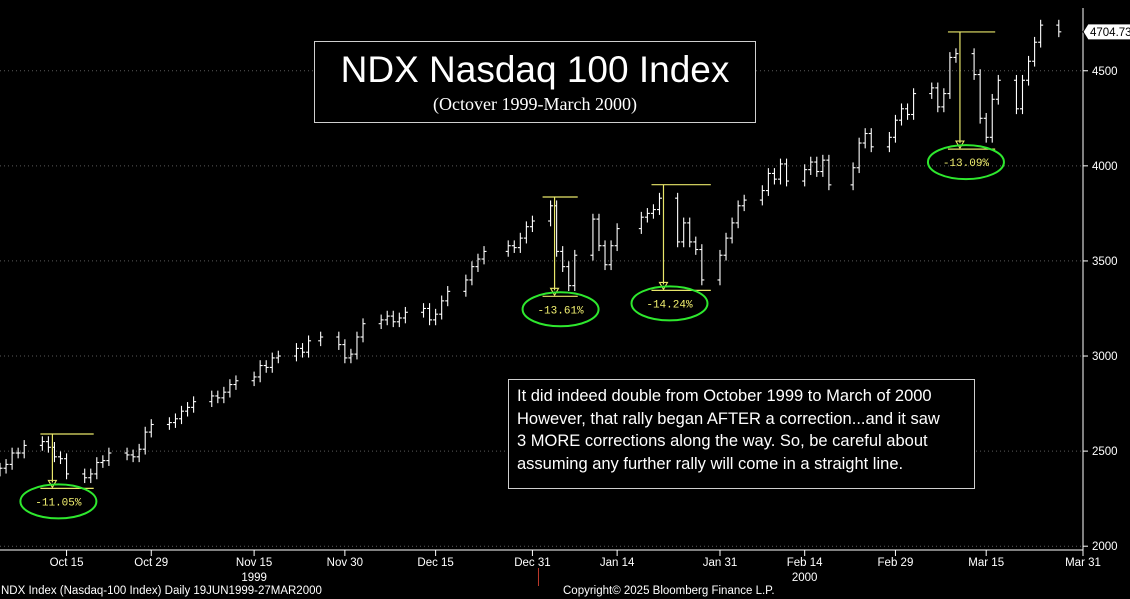 This screenshot has width=1130, height=599. I want to click on x-tick-label: Feb 14, so click(805, 563).